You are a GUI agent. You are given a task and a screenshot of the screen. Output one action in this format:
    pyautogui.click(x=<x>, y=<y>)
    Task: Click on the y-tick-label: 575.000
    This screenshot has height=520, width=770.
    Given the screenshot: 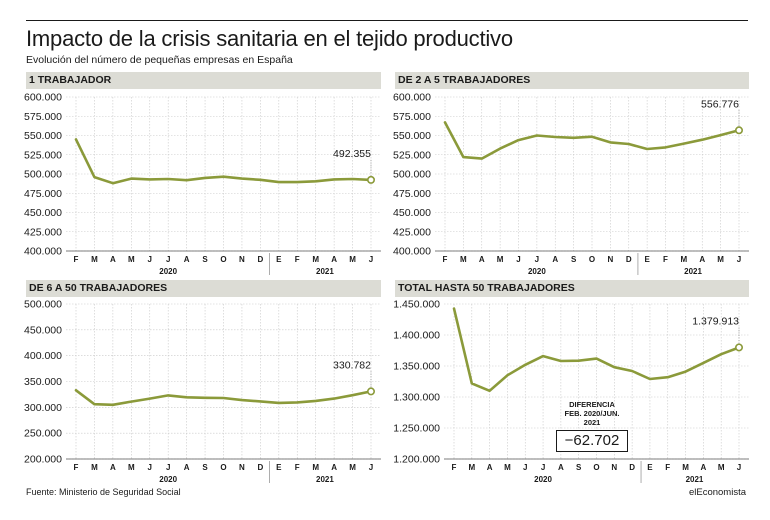 What is the action you would take?
    pyautogui.click(x=43, y=117)
    